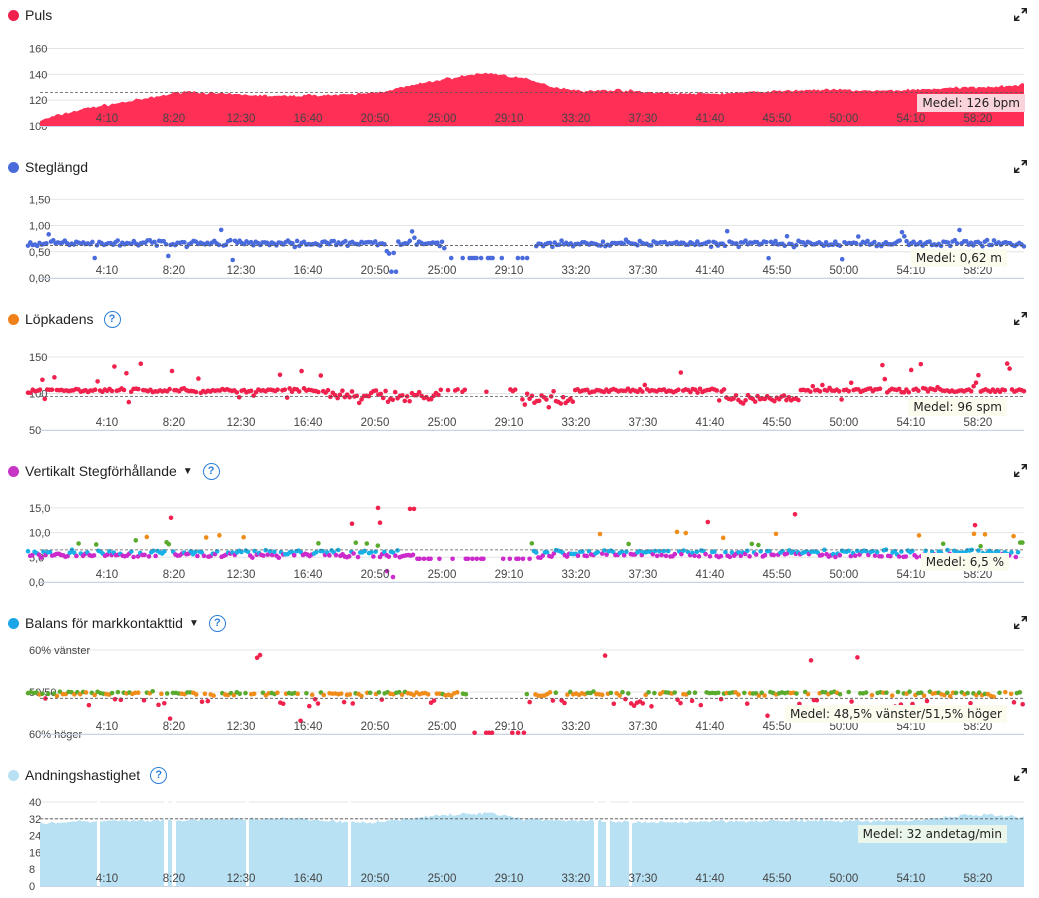  What do you see at coordinates (643, 271) in the screenshot?
I see `x-tick-label: 37:30` at bounding box center [643, 271].